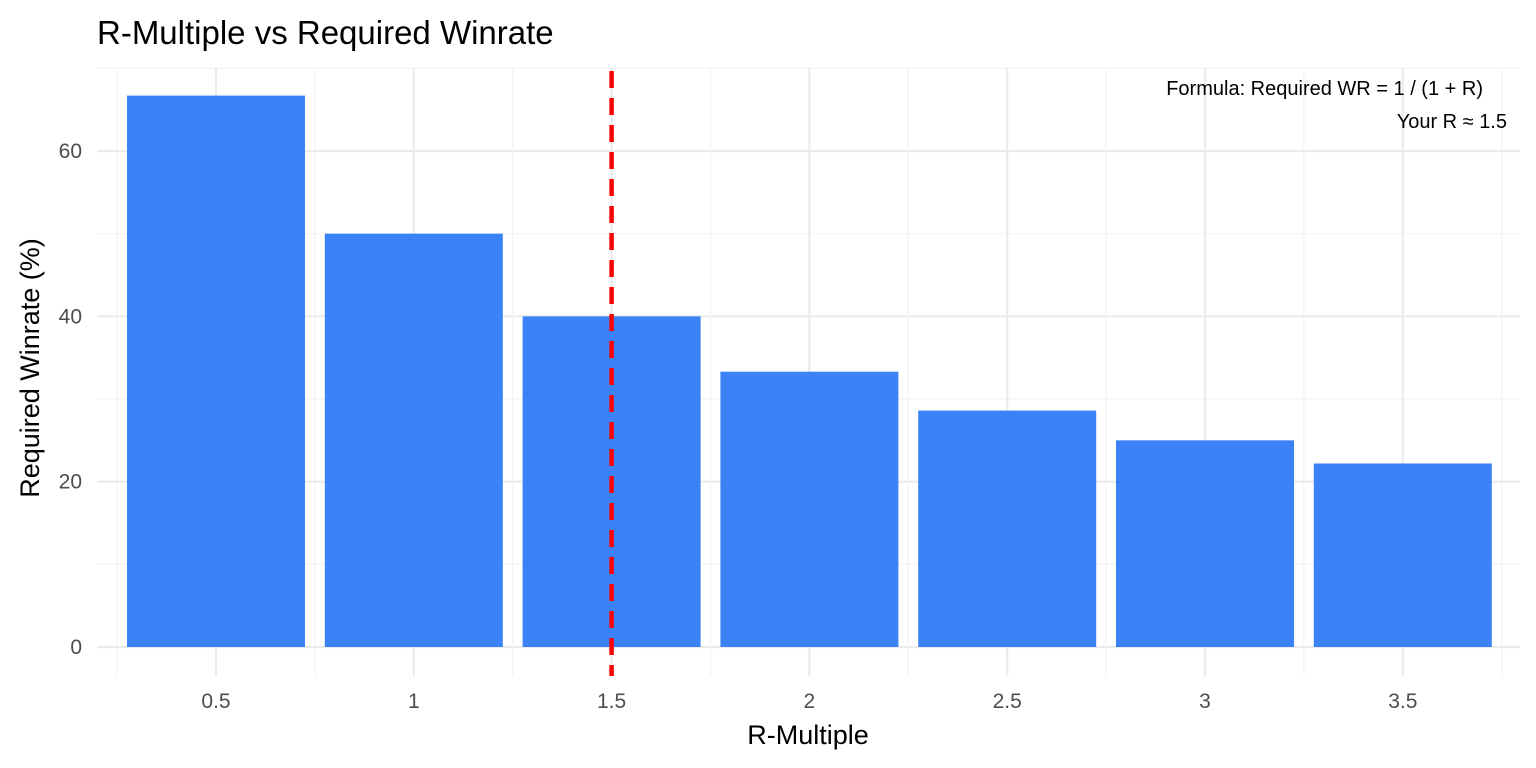 The image size is (1536, 768). I want to click on x-tick-labels: 0.5 1 1.5 2 2.5 3 3.5, so click(809, 701).